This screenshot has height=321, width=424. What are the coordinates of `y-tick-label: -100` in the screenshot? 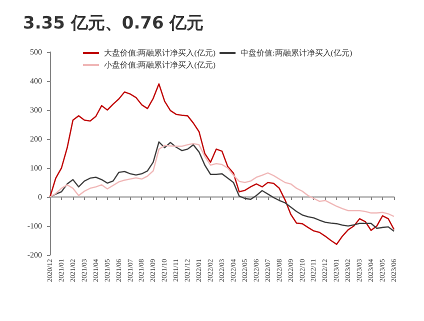 It's located at (34, 226).